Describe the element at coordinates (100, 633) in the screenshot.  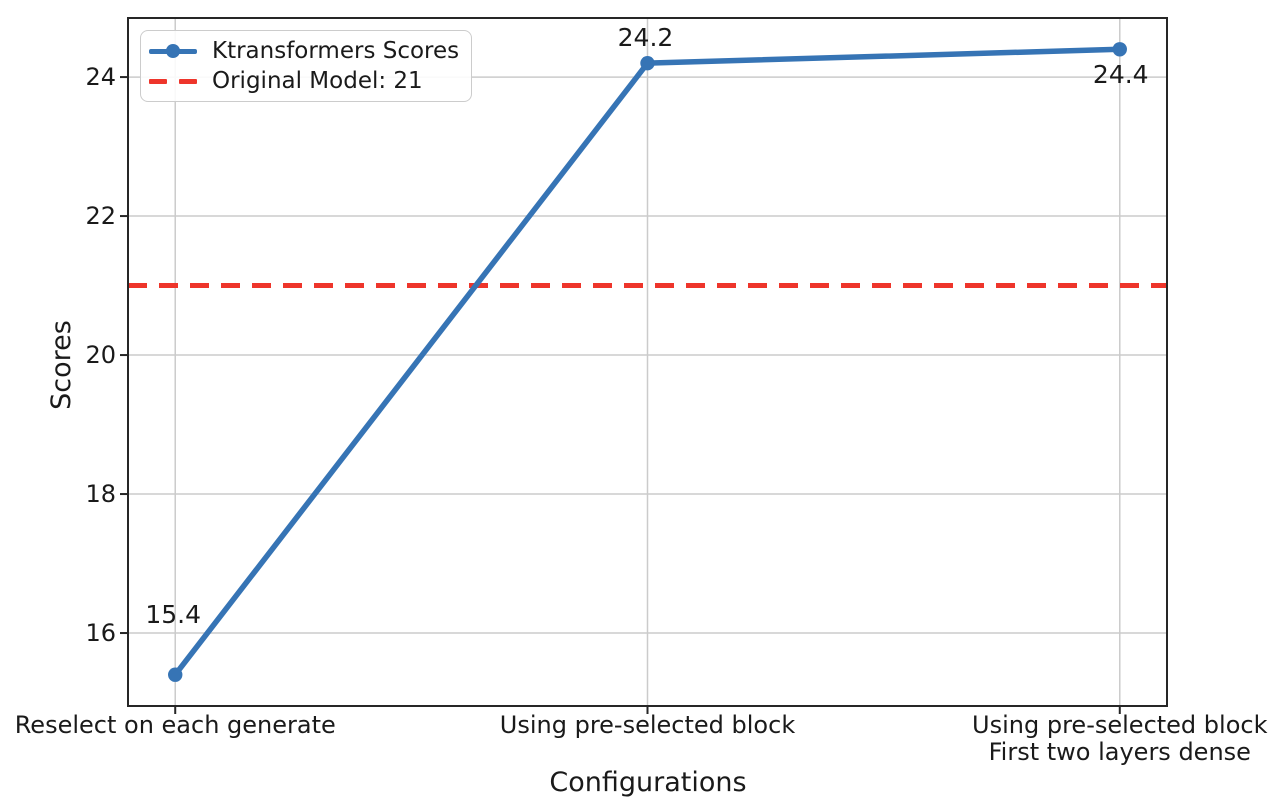
I see `y-tick-label: 16` at that location.